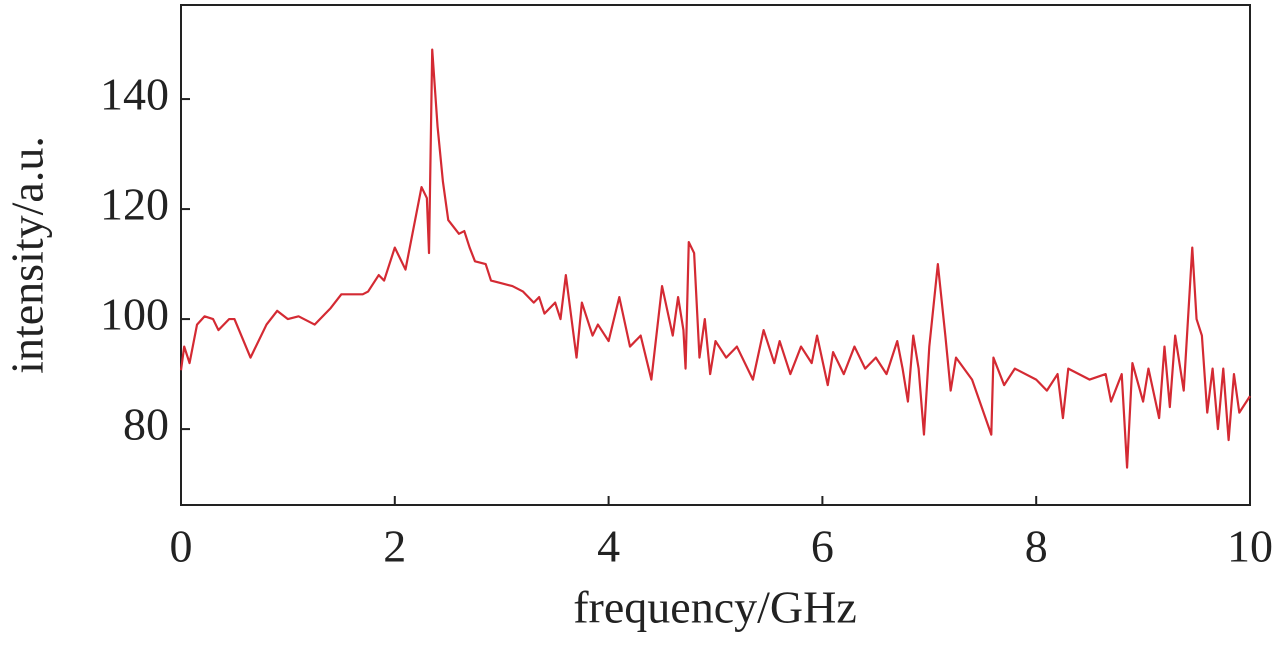  I want to click on x-tick-label: 0, so click(181, 546).